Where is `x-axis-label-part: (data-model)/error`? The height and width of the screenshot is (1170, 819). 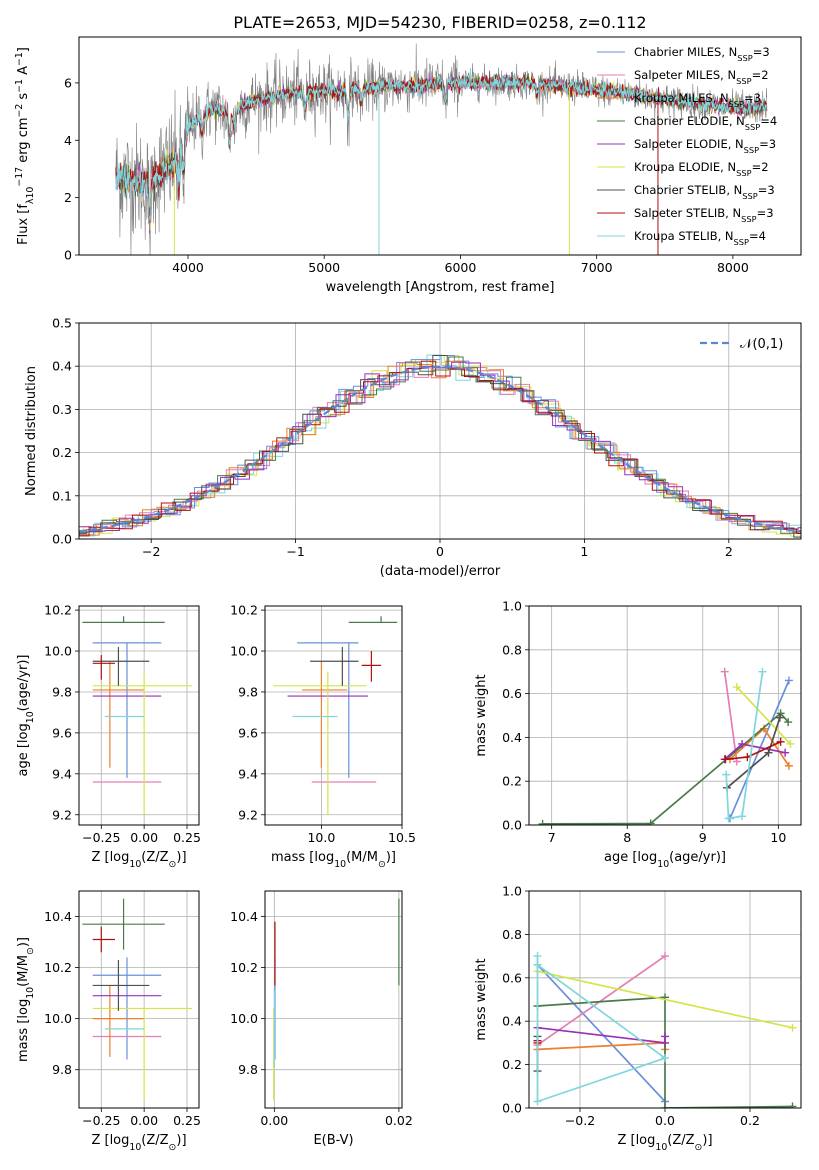
x-axis-label-part: (data-model)/error is located at coordinates (440, 571).